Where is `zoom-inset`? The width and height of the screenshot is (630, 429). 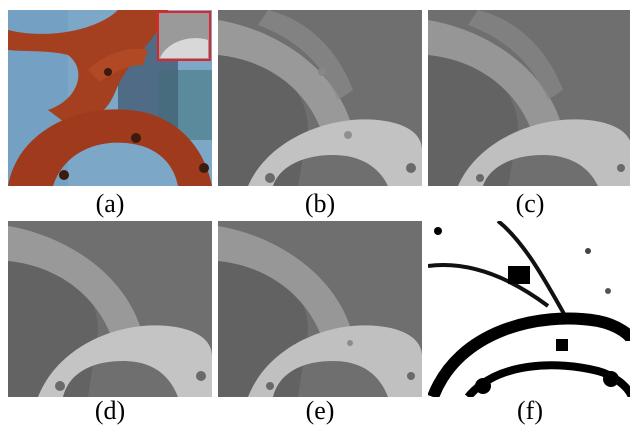 zoom-inset is located at coordinates (184, 36).